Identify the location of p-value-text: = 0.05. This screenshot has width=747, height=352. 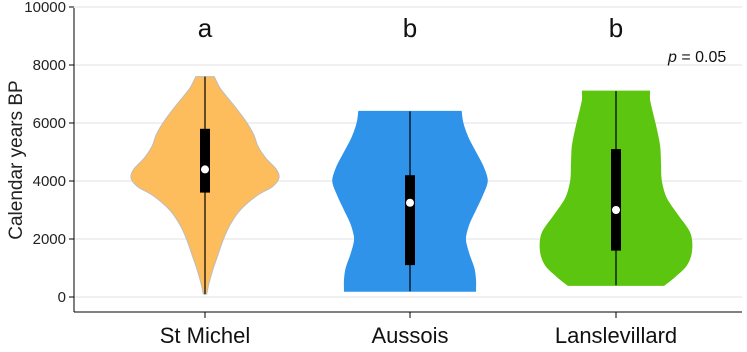
(701, 57).